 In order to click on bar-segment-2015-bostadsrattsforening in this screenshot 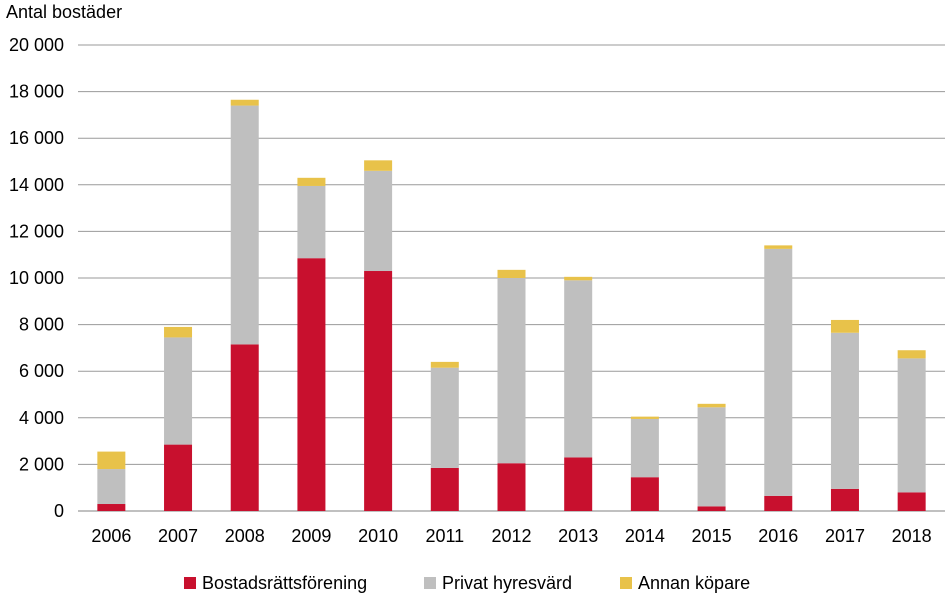, I will do `click(711, 508)`.